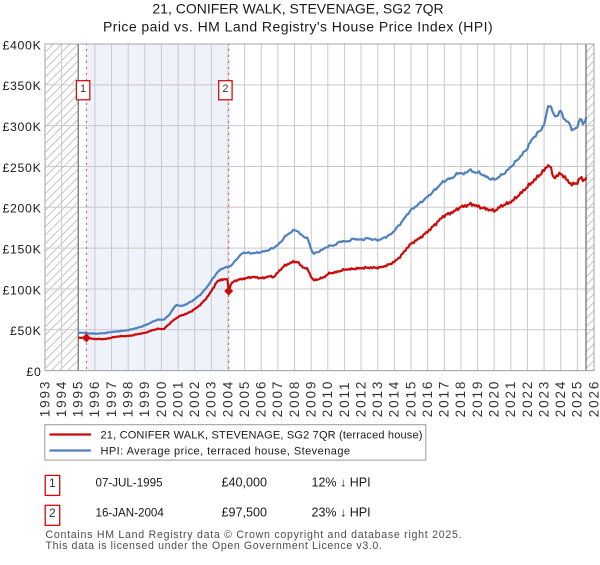 The height and width of the screenshot is (565, 600). I want to click on svg-text: 1997, so click(111, 399).